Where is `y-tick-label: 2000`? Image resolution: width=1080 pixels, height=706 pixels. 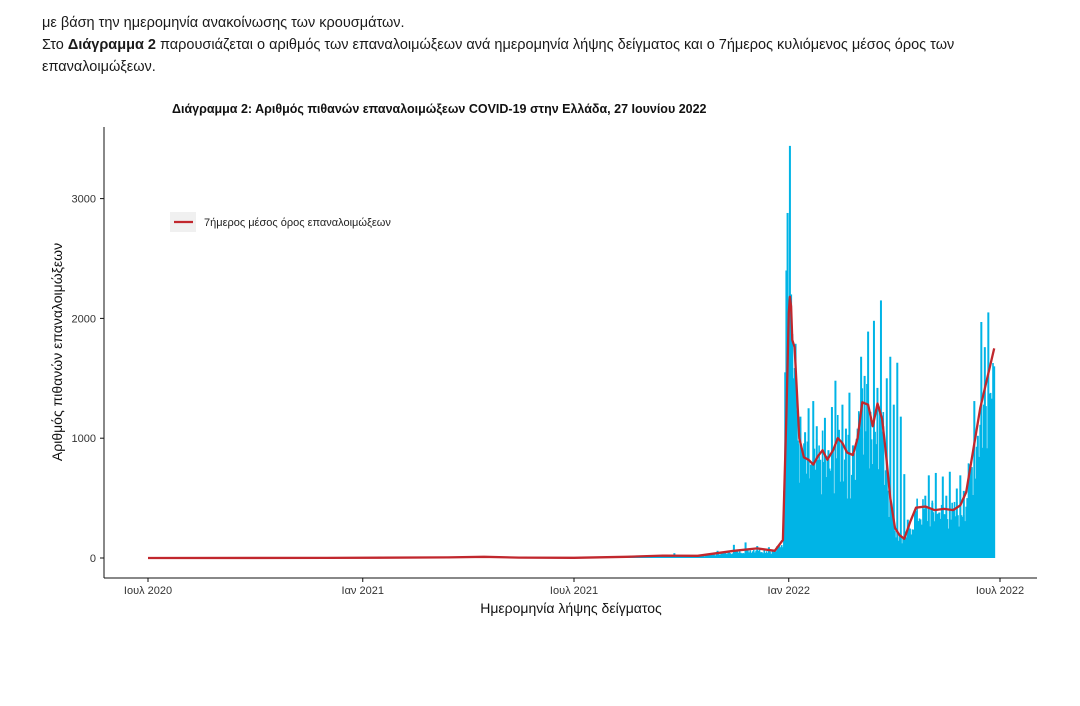
y-tick-label: 2000 is located at coordinates (84, 319).